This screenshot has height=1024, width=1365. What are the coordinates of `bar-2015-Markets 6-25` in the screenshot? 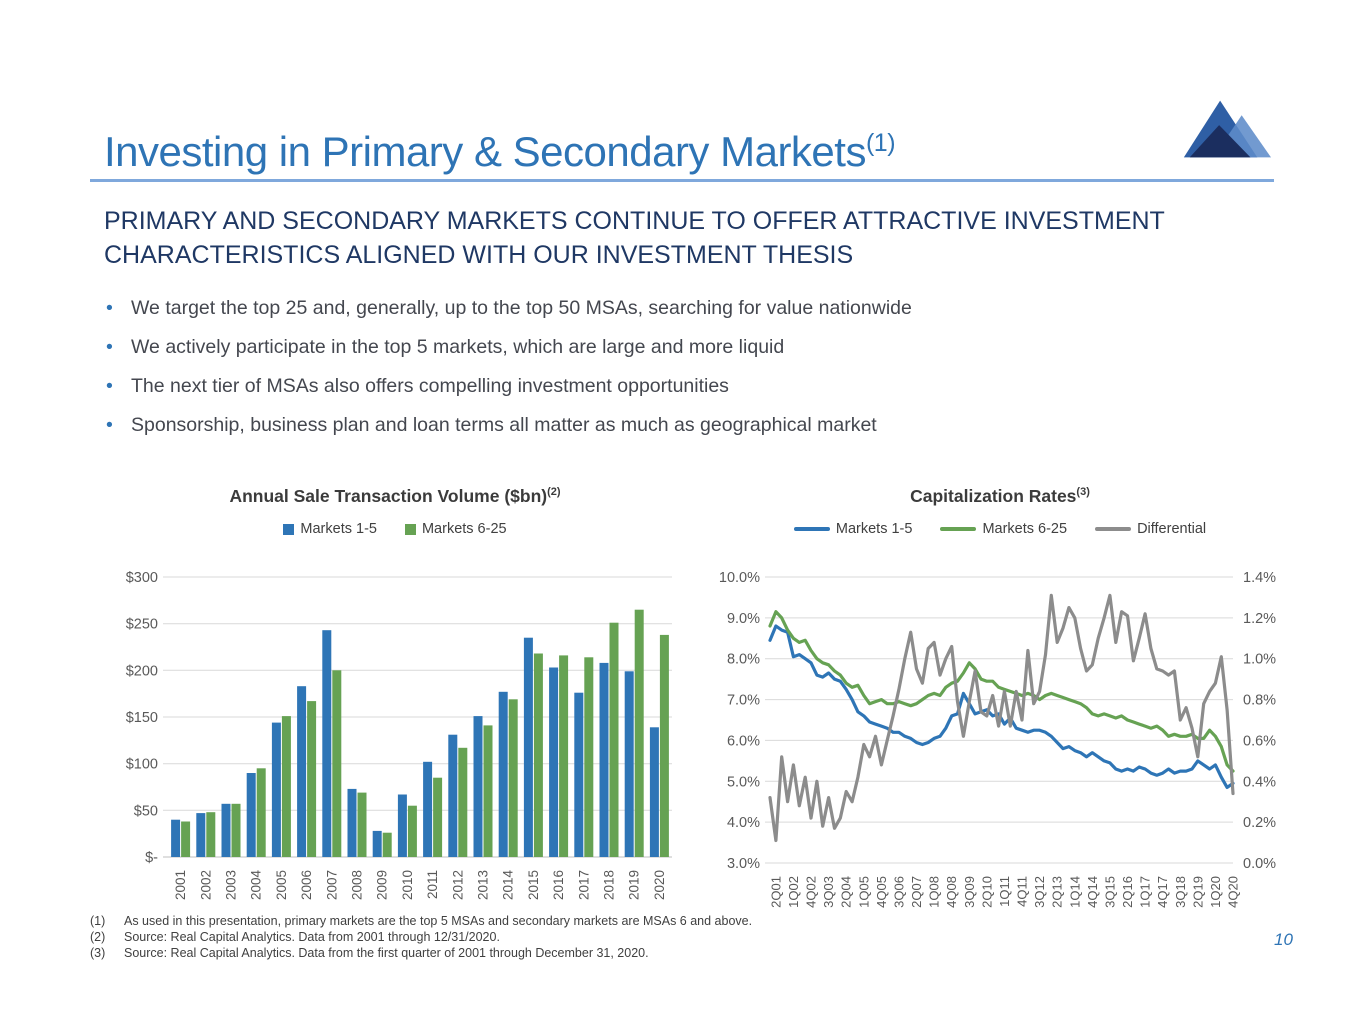 It's located at (538, 755).